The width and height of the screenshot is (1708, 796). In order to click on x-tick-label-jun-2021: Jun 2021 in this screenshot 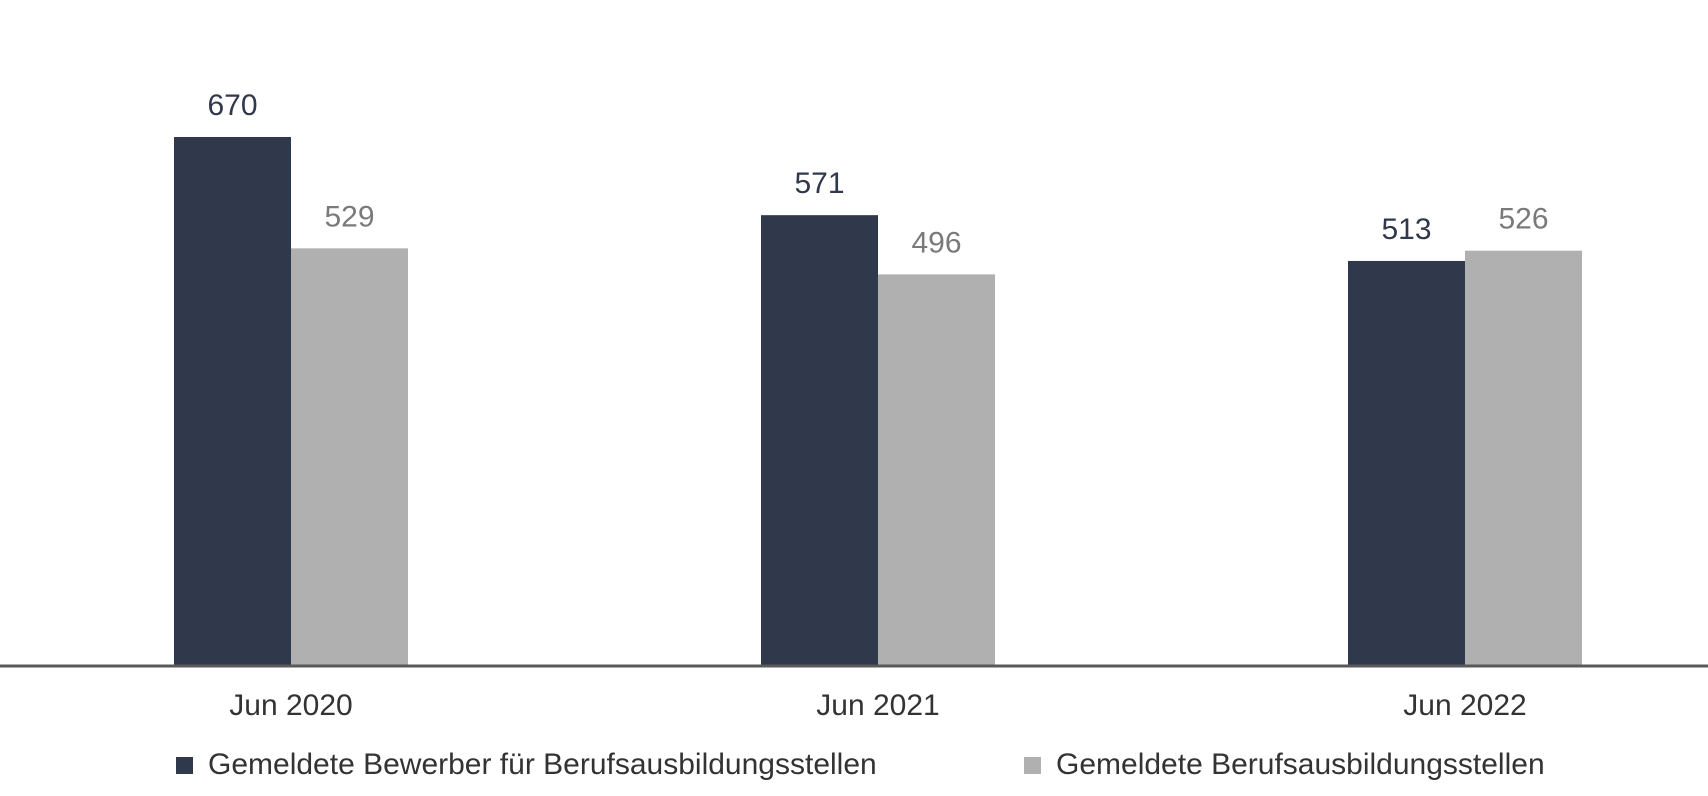, I will do `click(877, 705)`.